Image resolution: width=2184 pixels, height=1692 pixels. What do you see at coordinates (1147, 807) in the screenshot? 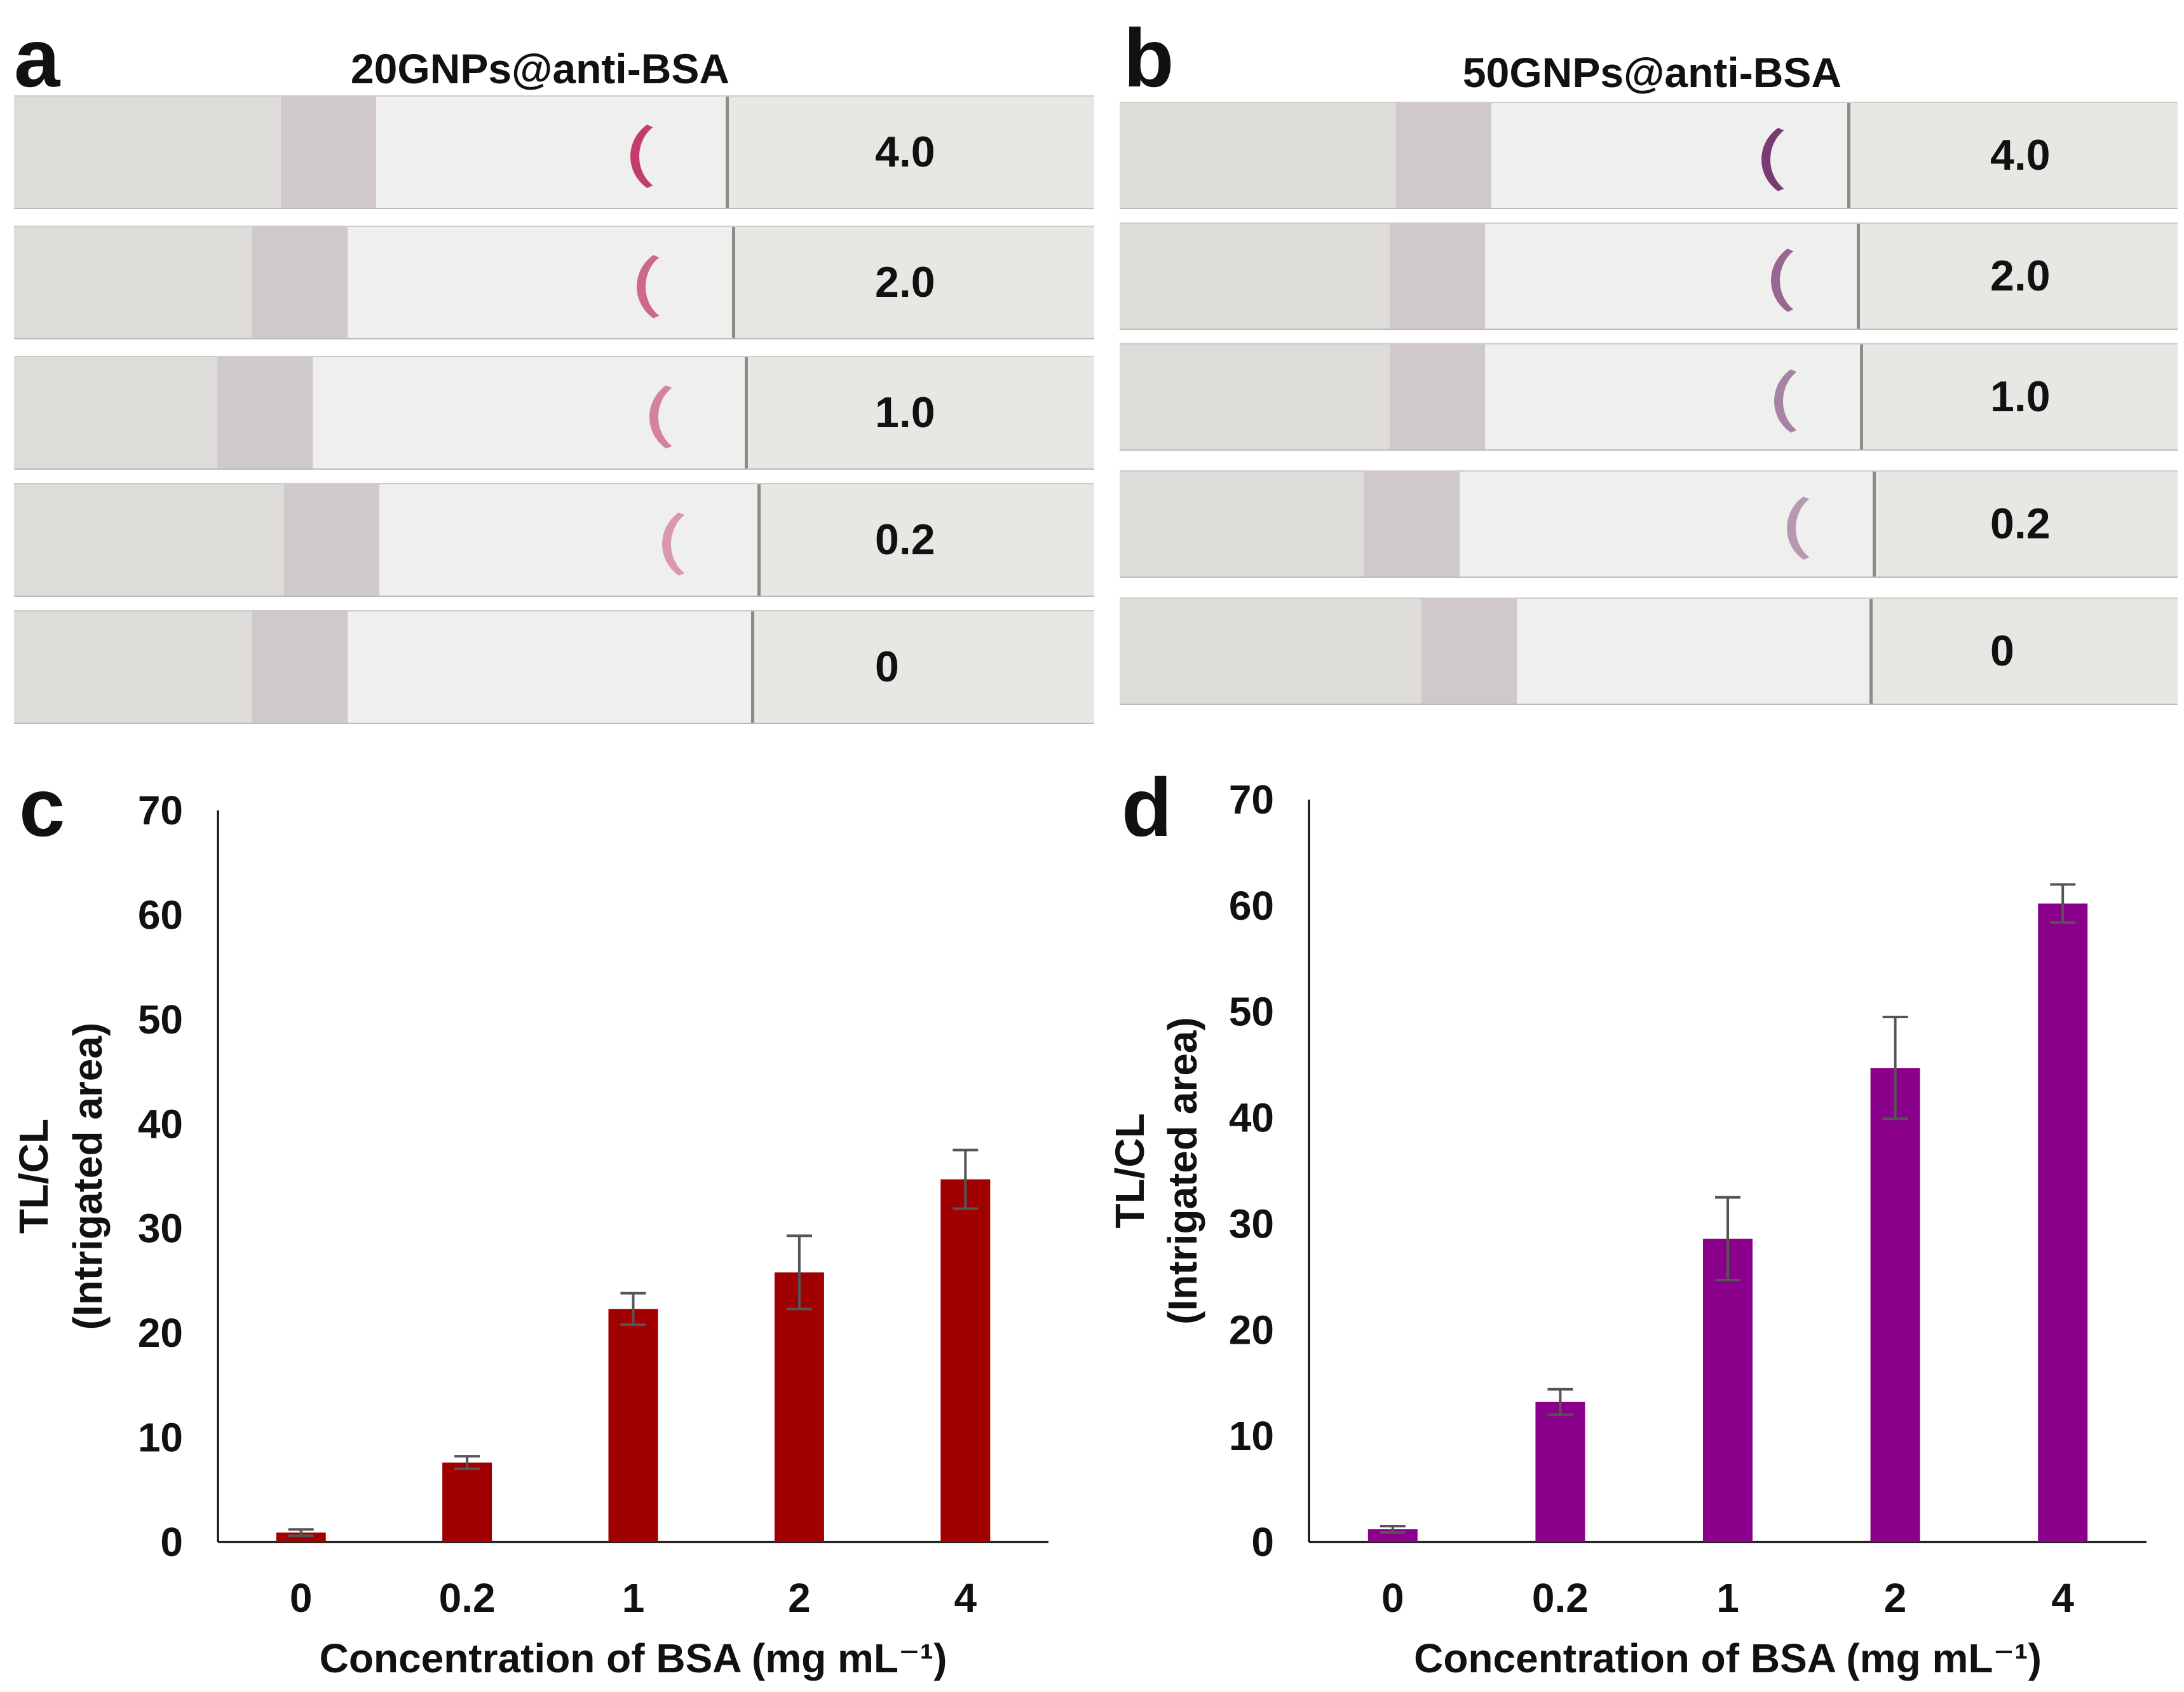
I see `panel-label-d: d` at bounding box center [1147, 807].